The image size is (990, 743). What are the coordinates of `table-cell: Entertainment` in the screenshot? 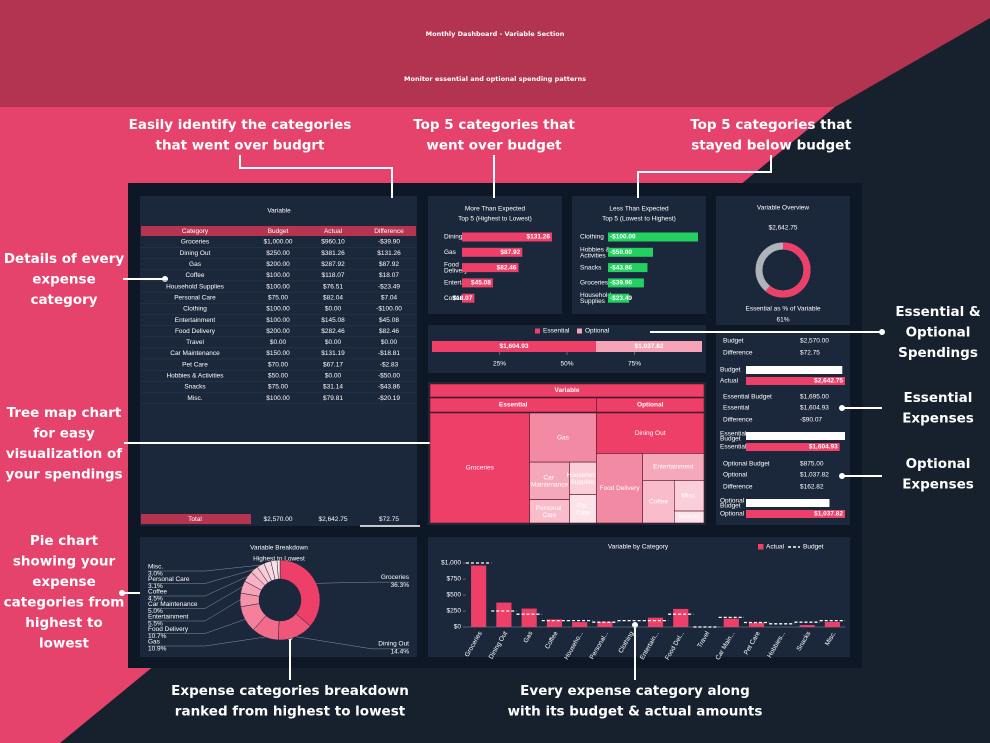 It's located at (195, 320).